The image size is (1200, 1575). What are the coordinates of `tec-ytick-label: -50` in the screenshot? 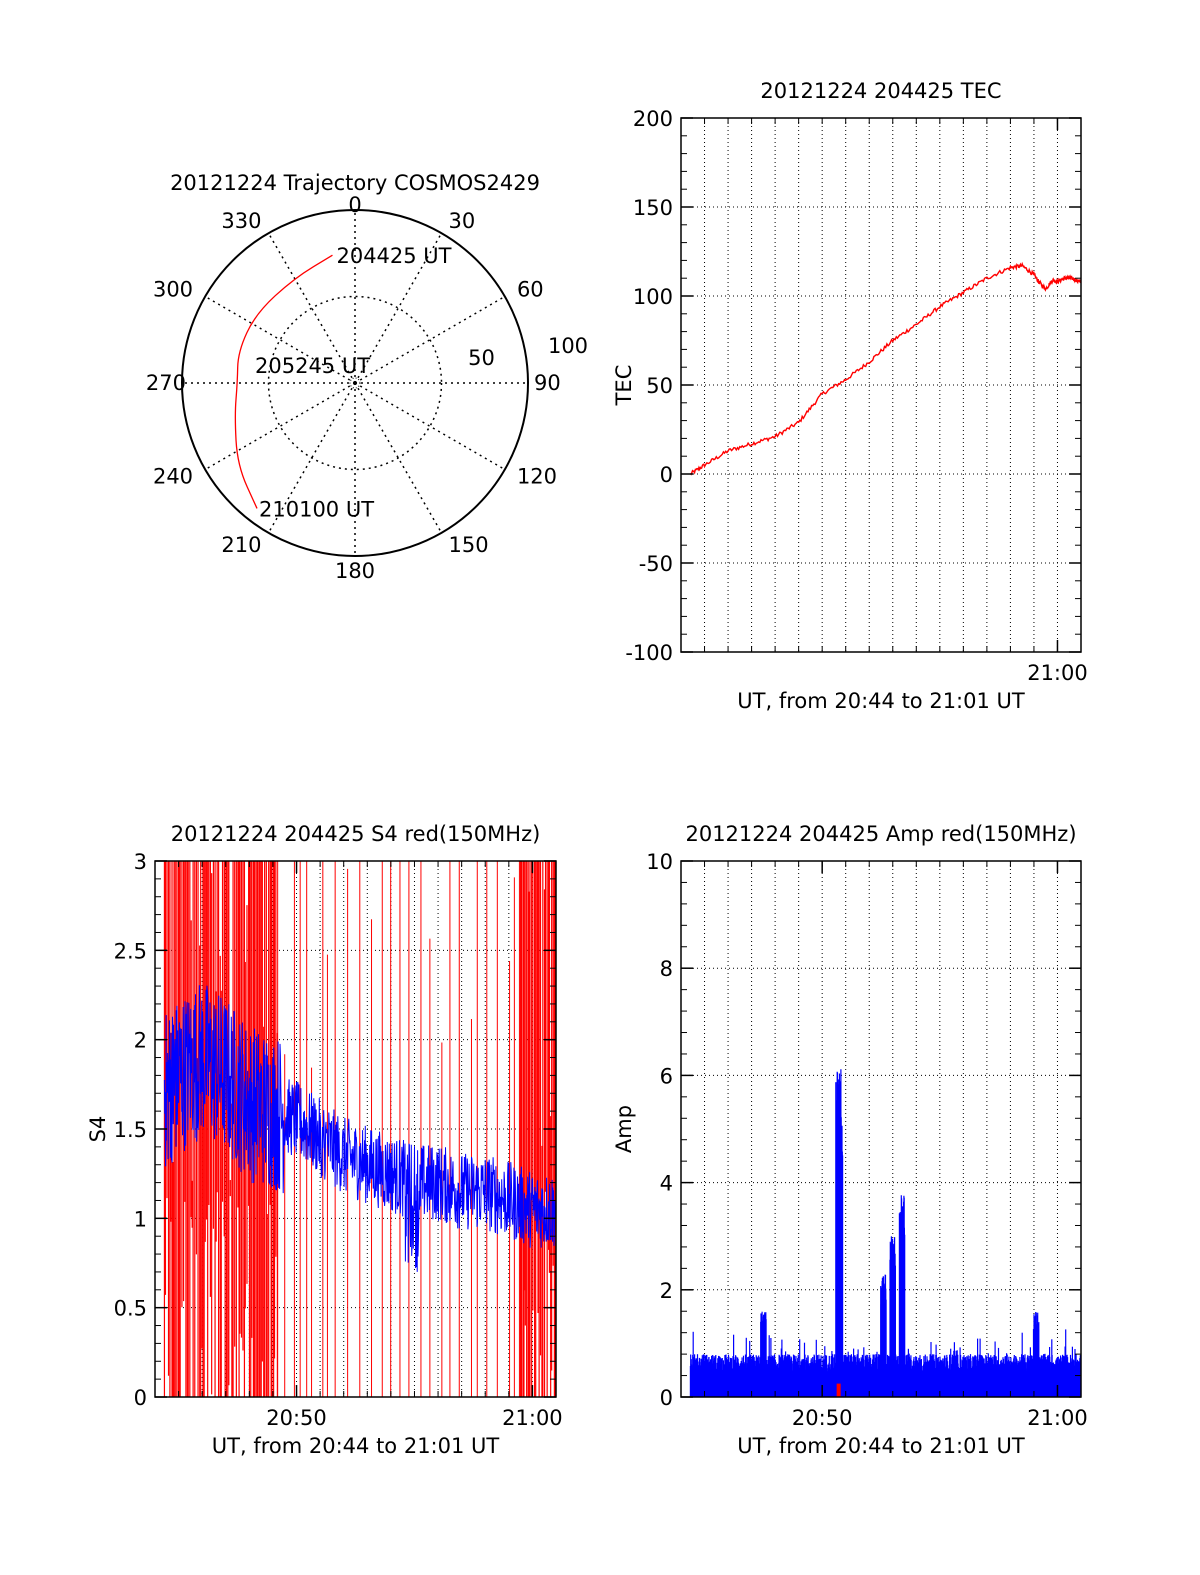 It's located at (656, 564).